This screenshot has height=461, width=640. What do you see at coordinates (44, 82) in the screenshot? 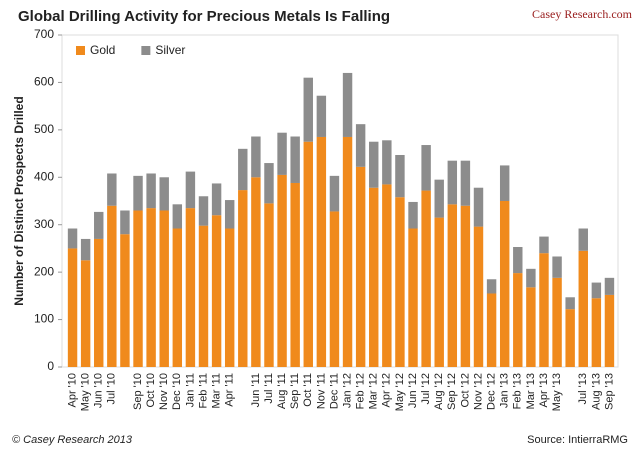
I see `y-tick-label: 600` at bounding box center [44, 82].